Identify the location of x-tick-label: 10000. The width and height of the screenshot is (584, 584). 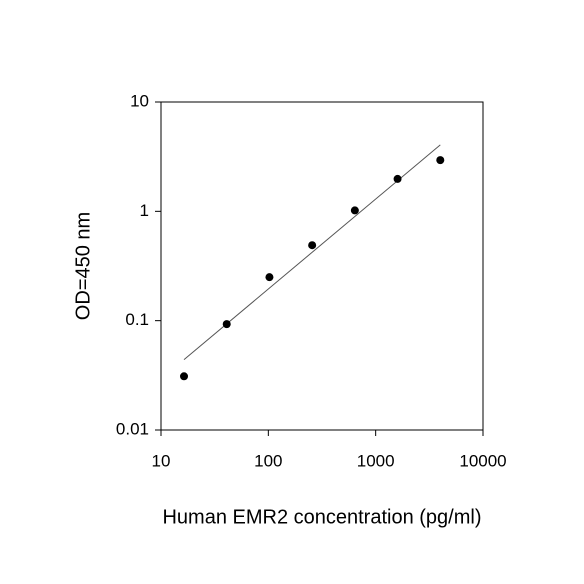
(482, 460).